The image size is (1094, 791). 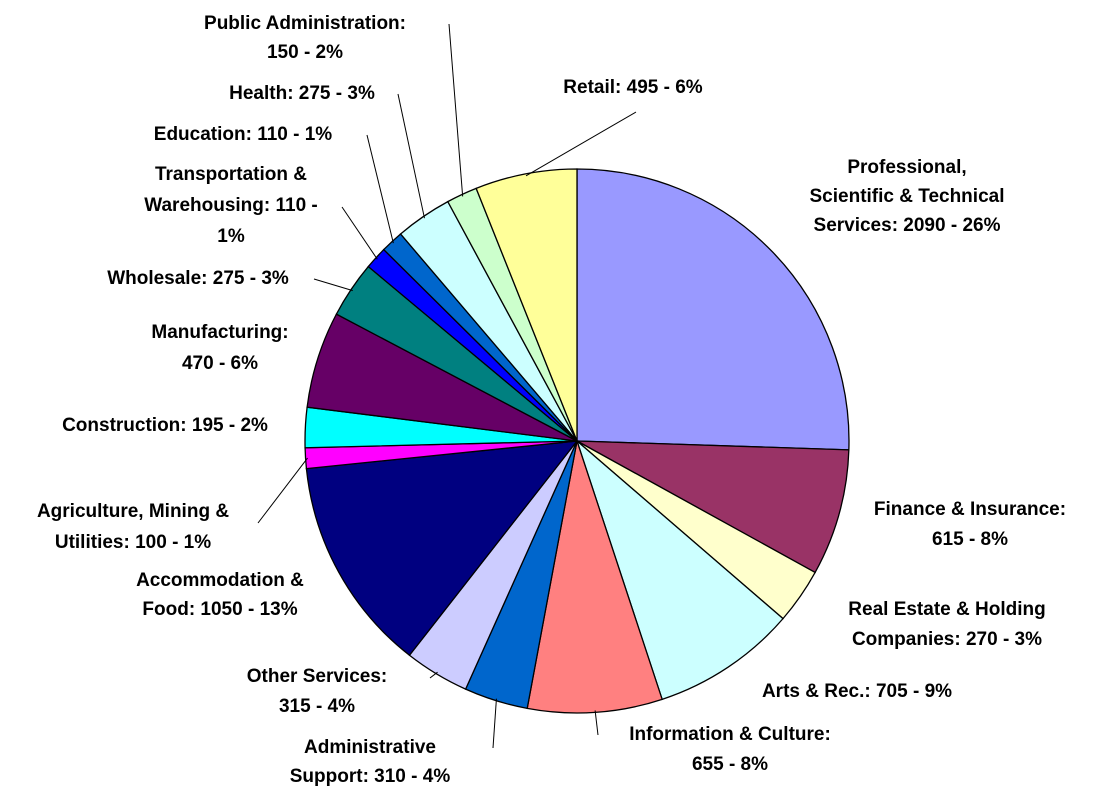 I want to click on data-label: Agriculture, Mining & Utilities: 100 - 1%, so click(x=133, y=527).